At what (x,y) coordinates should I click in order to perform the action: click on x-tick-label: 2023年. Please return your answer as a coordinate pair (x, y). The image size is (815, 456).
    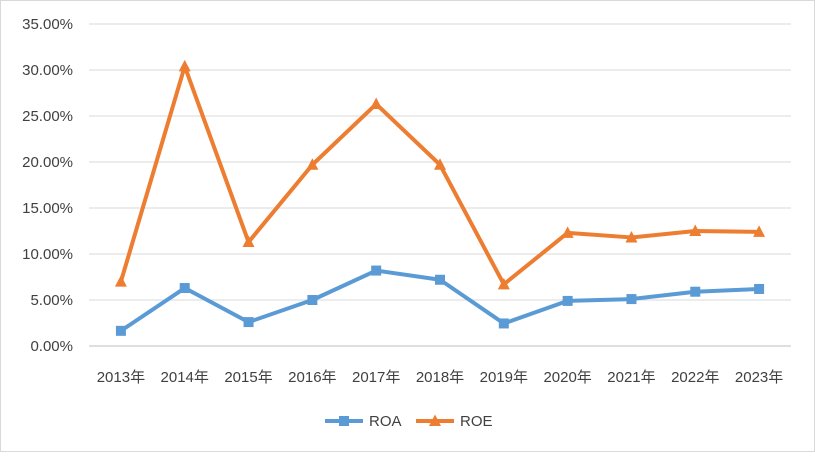
    Looking at the image, I should click on (759, 377).